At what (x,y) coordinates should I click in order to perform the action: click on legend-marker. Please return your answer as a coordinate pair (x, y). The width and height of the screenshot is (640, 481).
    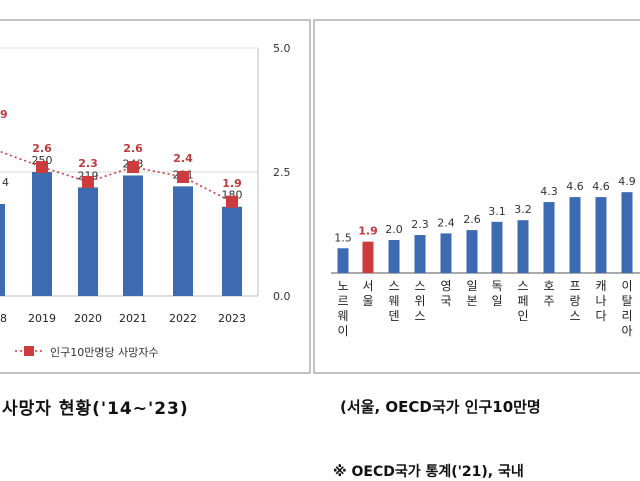
    Looking at the image, I should click on (29, 351).